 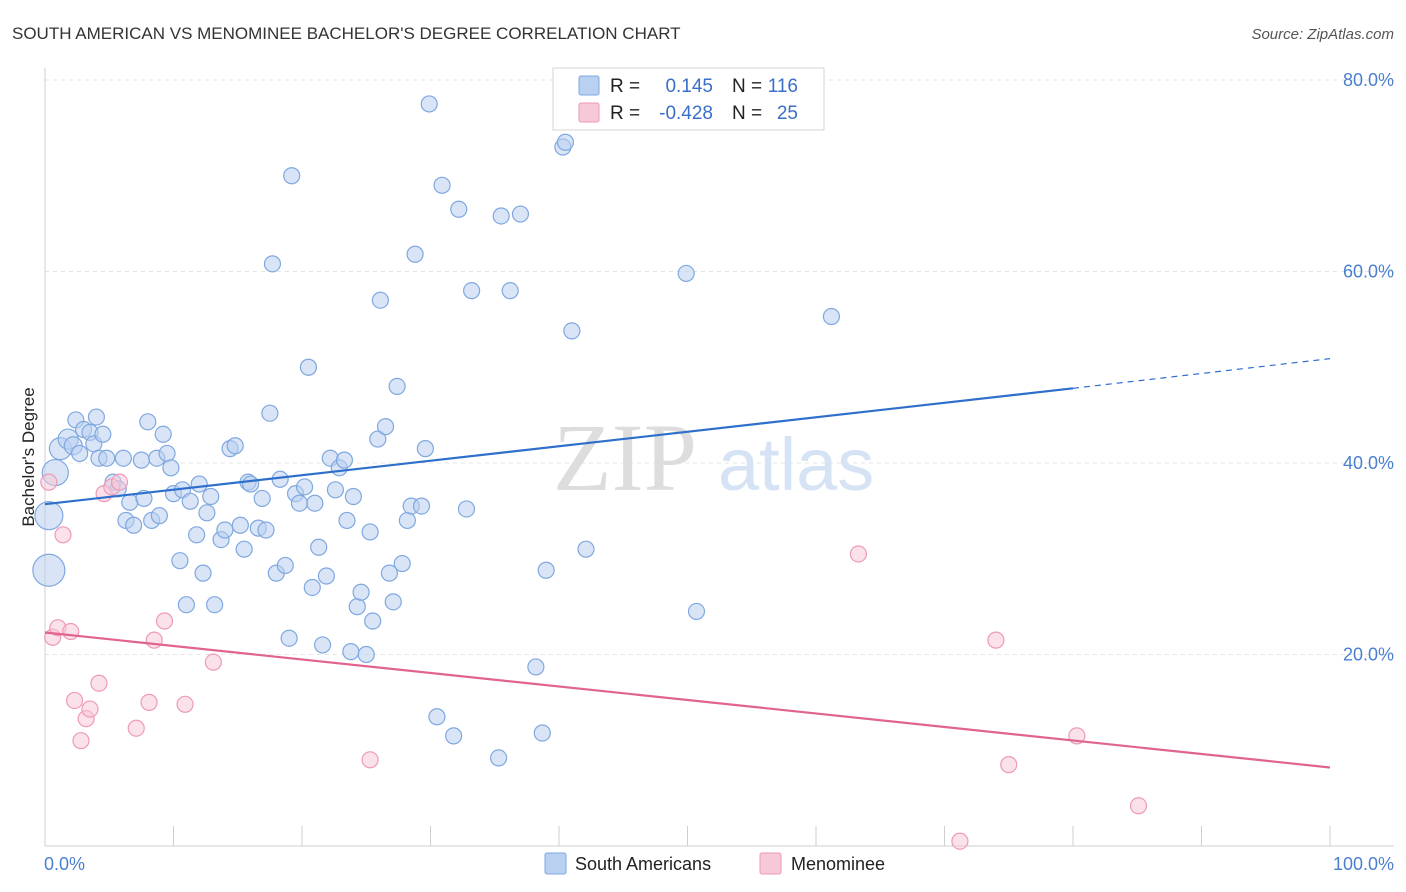 What do you see at coordinates (752, 836) in the screenshot?
I see `x-tick-marks` at bounding box center [752, 836].